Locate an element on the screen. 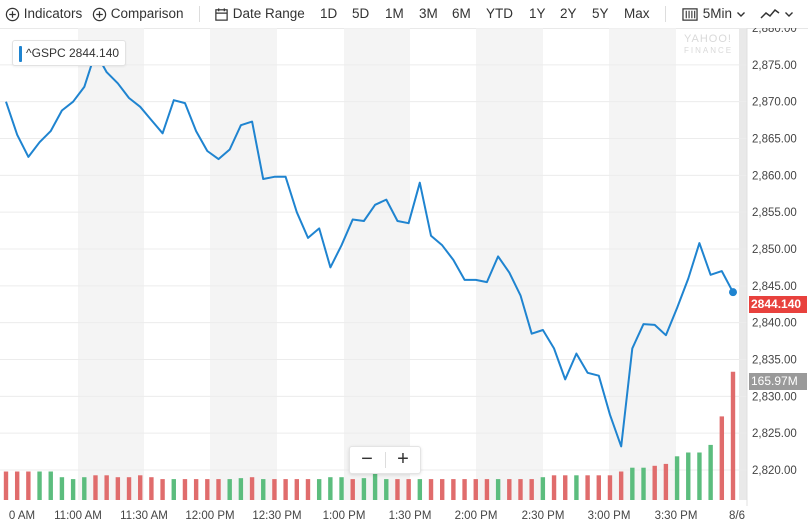 The width and height of the screenshot is (808, 524). interval-label: 5Min is located at coordinates (717, 13).